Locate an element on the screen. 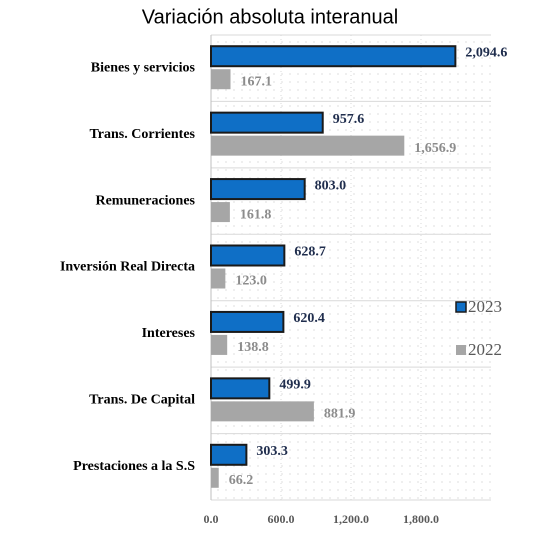  data-label: 881.9 is located at coordinates (340, 414).